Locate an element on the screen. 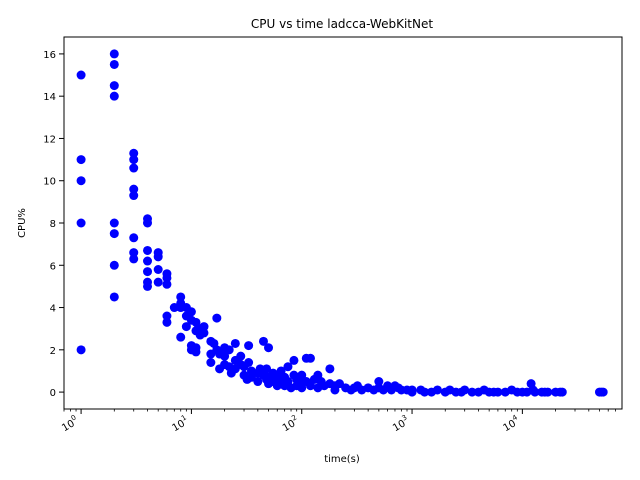 Image resolution: width=640 pixels, height=480 pixels. y-tick-label: 10 is located at coordinates (49, 182).